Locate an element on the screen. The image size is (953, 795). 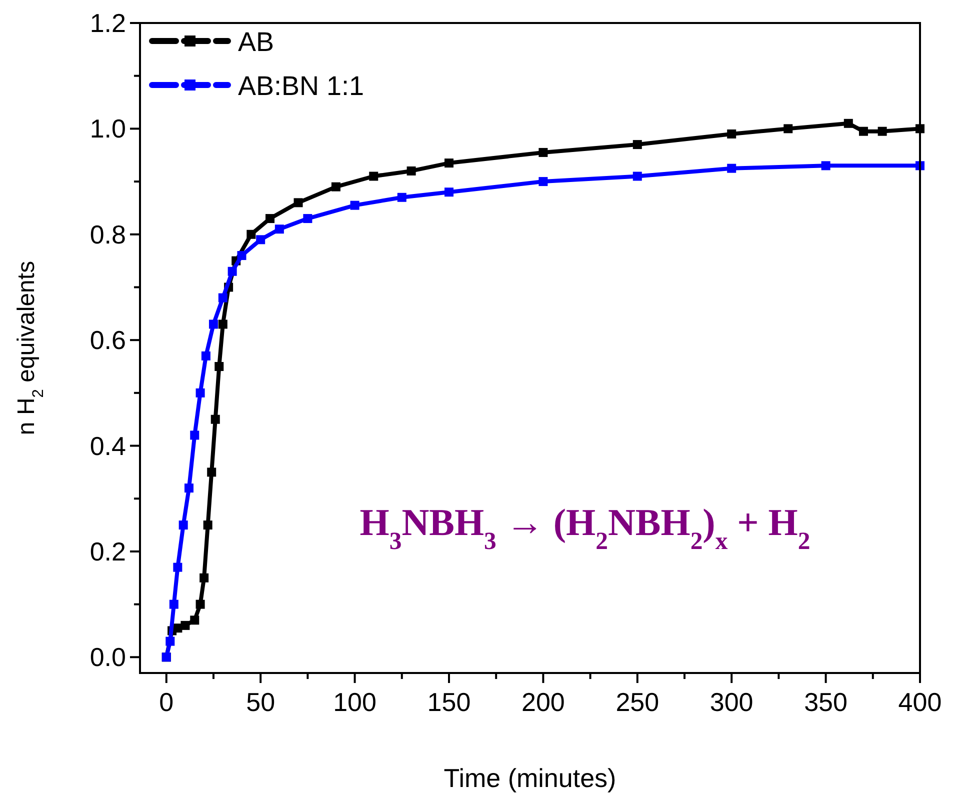
legend-label: AB:BN 1:1 is located at coordinates (301, 86).